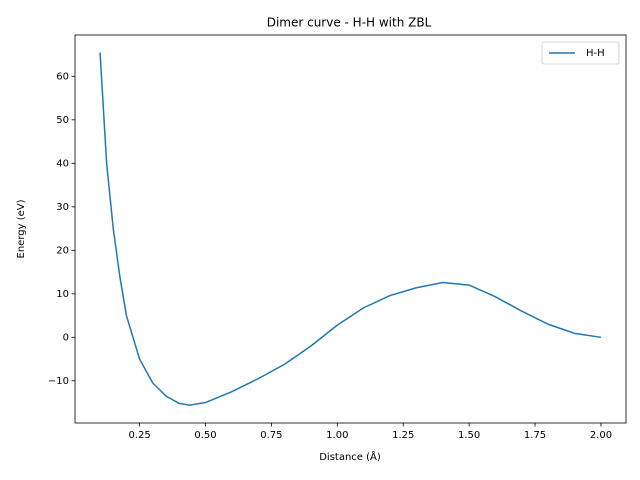  What do you see at coordinates (403, 435) in the screenshot?
I see `x-tick-label: 1.25` at bounding box center [403, 435].